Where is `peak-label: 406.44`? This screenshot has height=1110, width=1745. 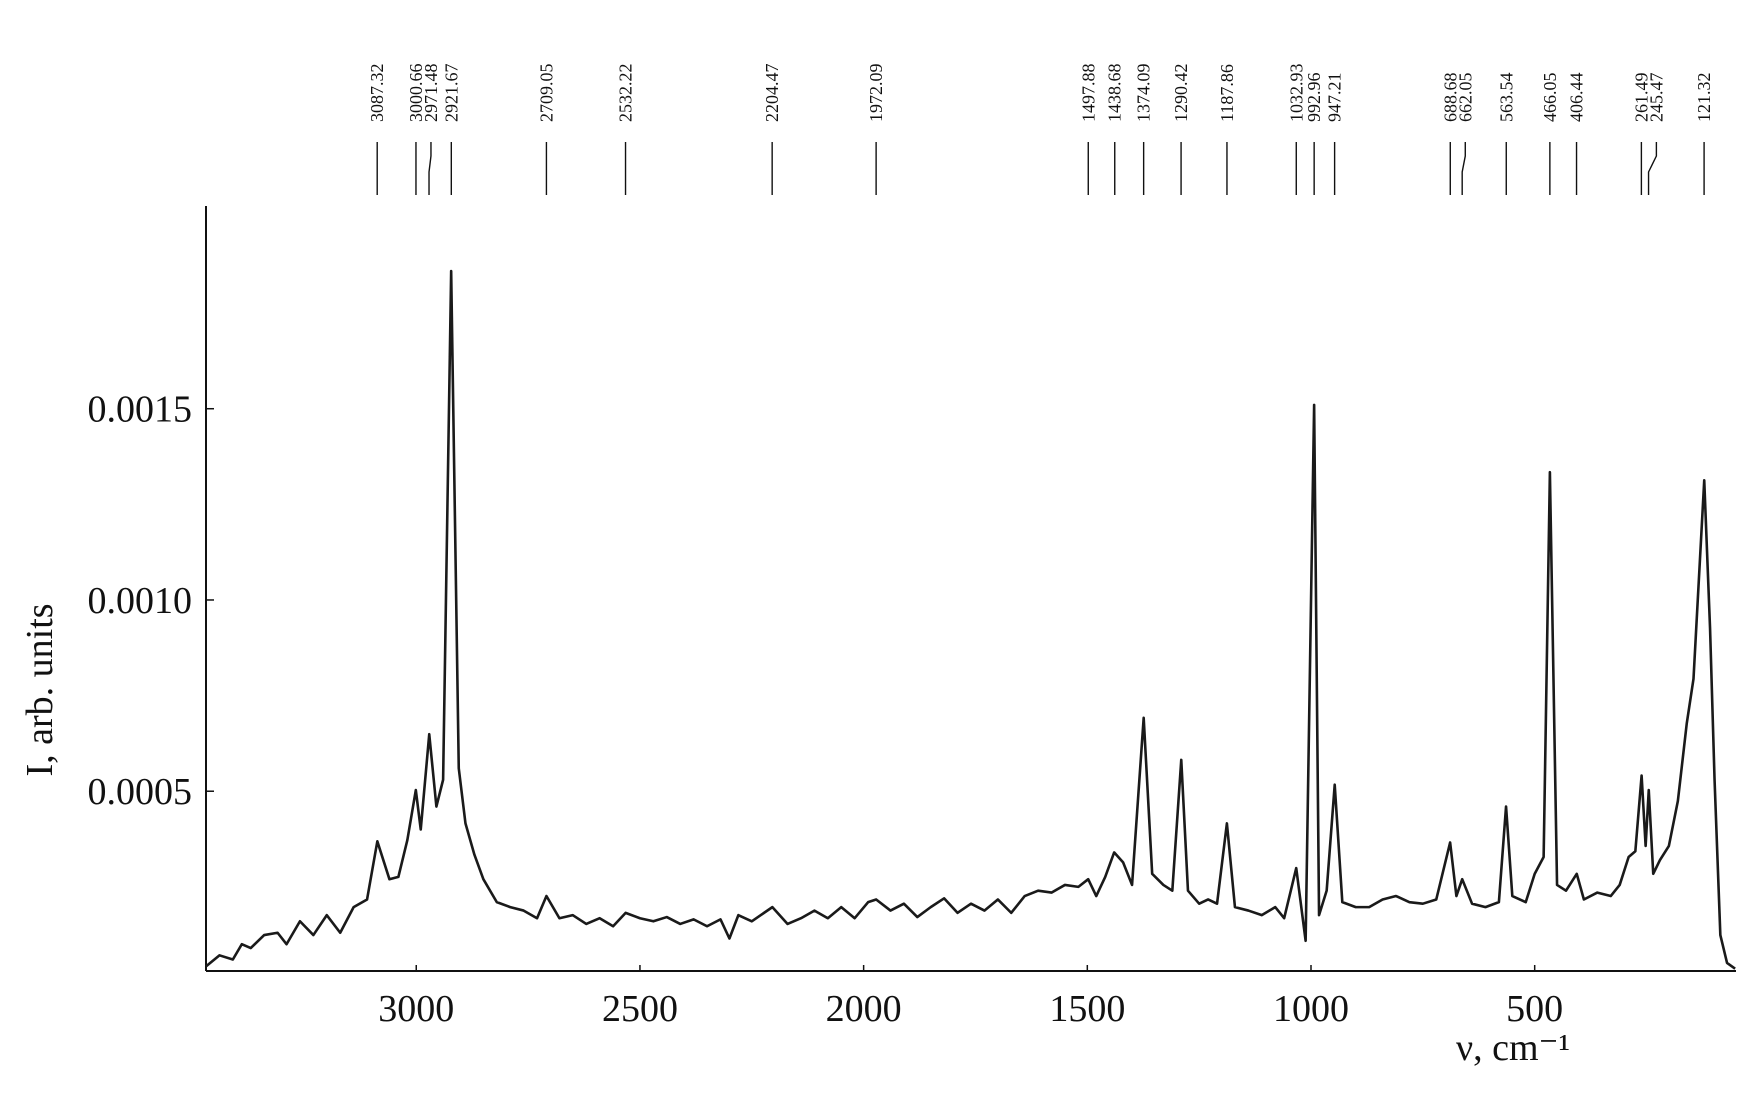
peak-label: 406.44 is located at coordinates (1577, 98).